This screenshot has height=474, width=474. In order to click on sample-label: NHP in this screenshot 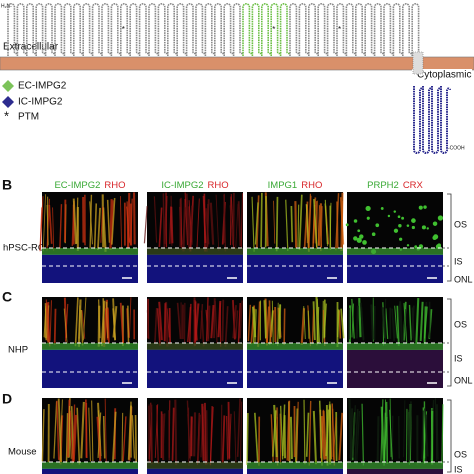, I will do `click(18, 350)`.